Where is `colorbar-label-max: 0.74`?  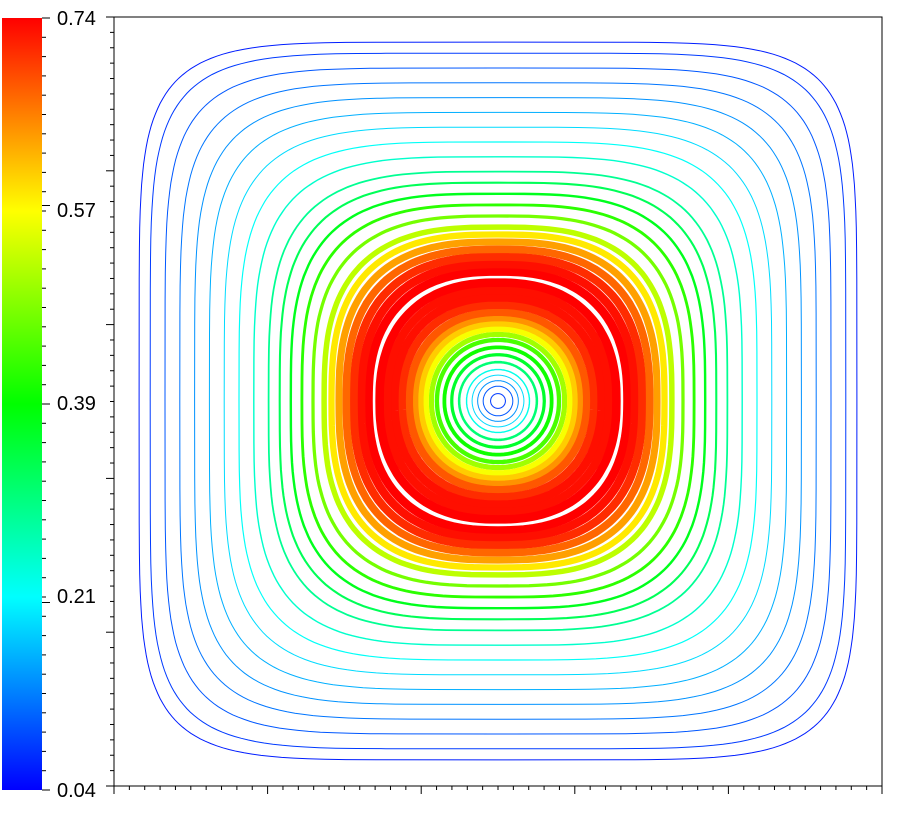 colorbar-label-max: 0.74 is located at coordinates (76, 19).